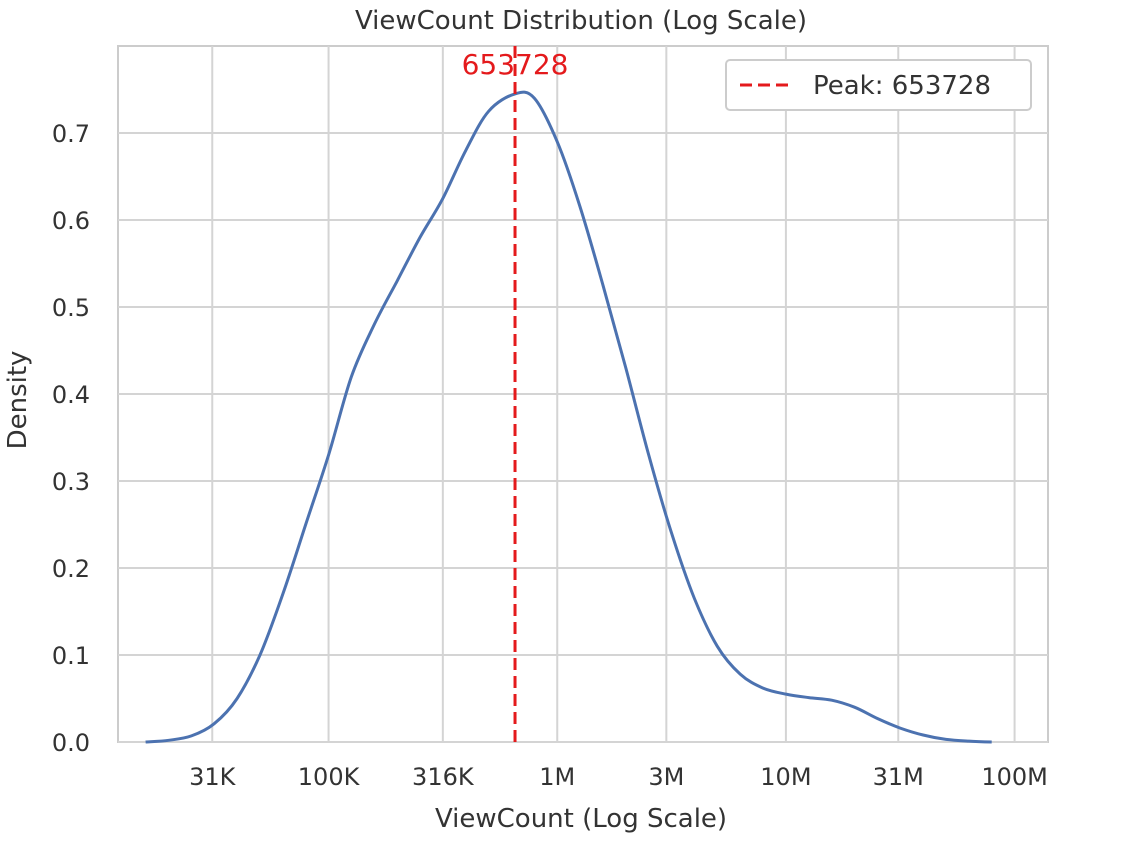  What do you see at coordinates (71, 482) in the screenshot?
I see `y-tick-label: 0.3` at bounding box center [71, 482].